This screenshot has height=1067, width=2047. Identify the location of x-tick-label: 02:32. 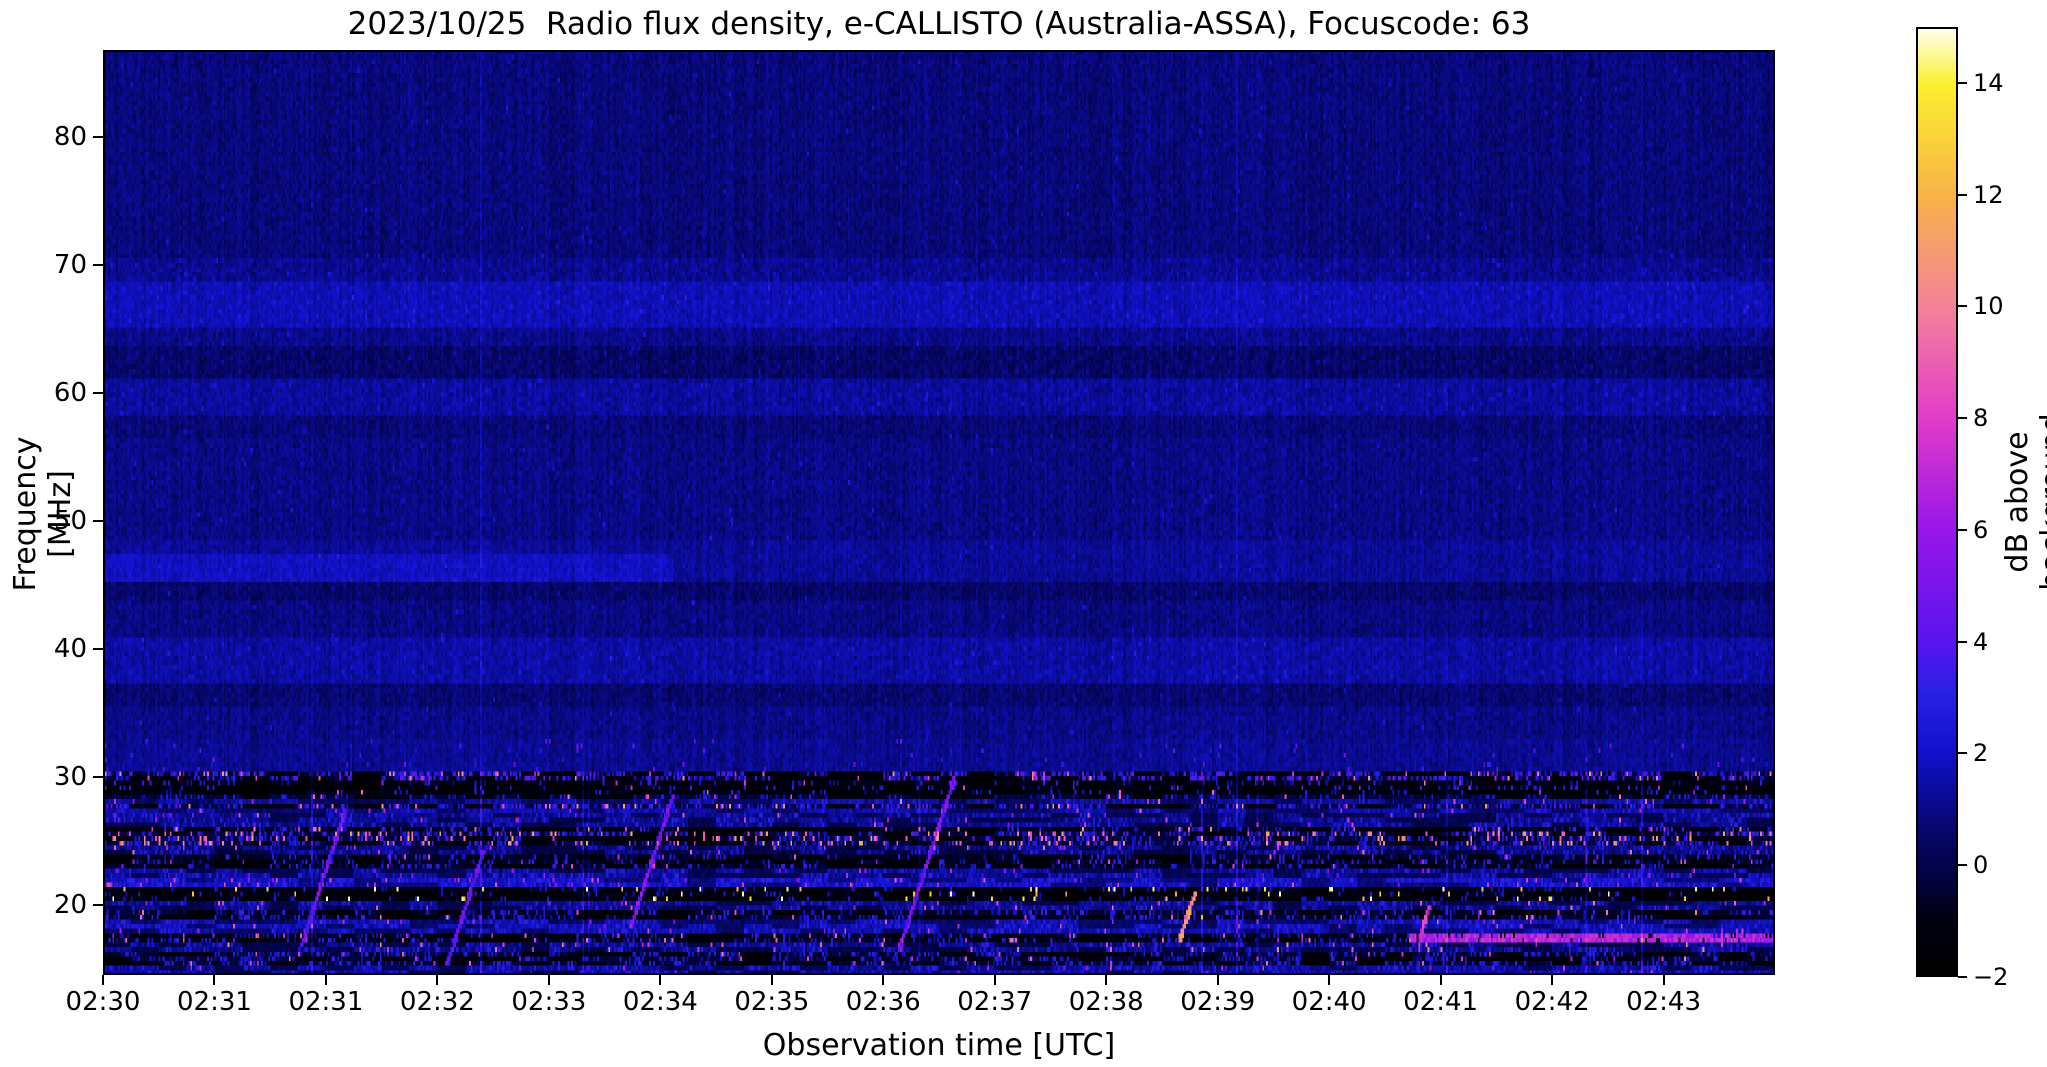
(437, 1002).